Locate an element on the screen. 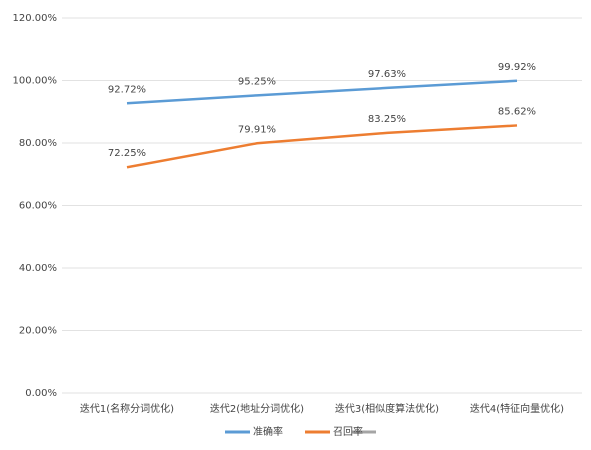  data-label: 92.72% is located at coordinates (127, 89).